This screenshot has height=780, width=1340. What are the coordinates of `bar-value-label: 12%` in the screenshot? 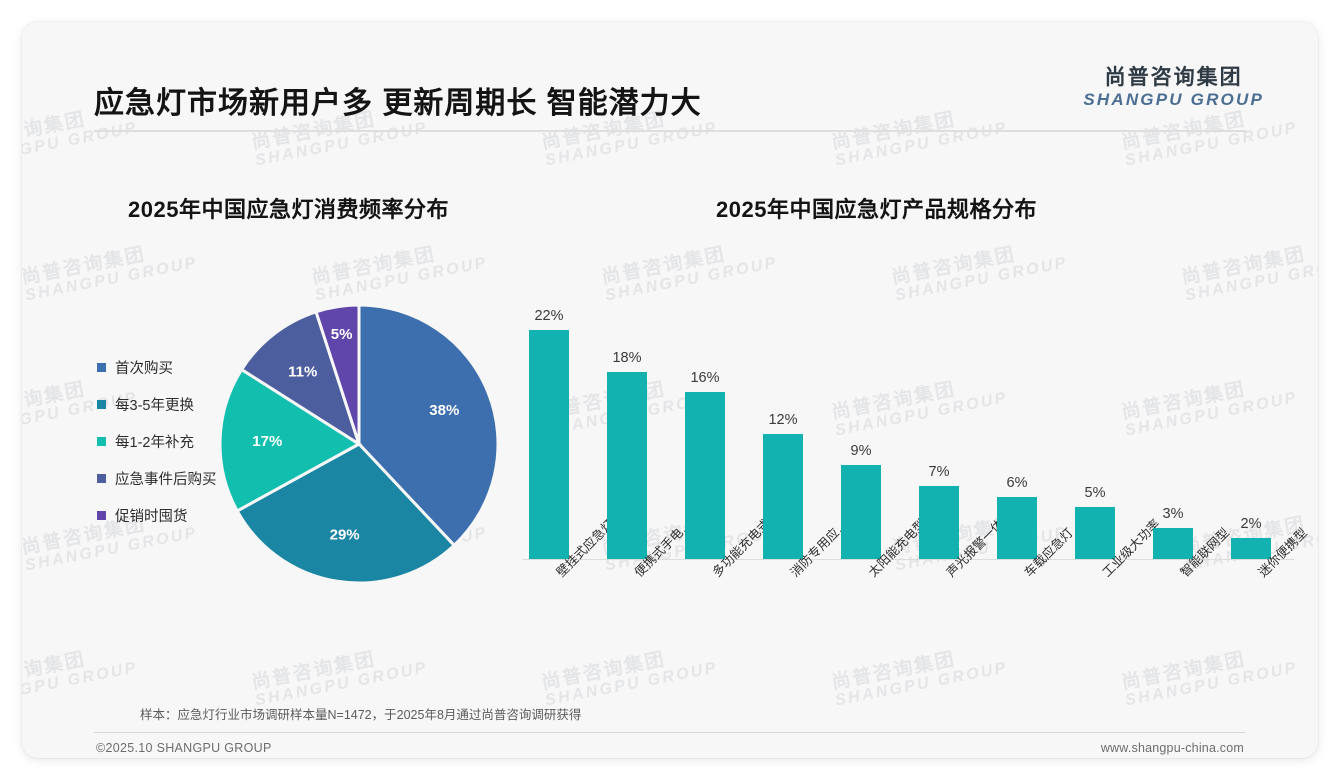 It's located at (783, 420).